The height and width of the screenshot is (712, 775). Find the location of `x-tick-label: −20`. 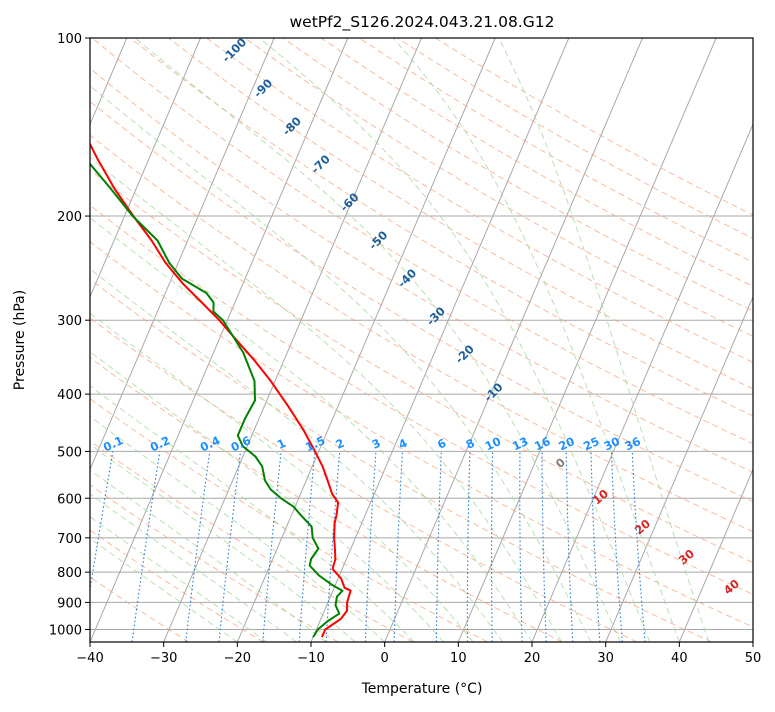

x-tick-label: −20 is located at coordinates (237, 658).